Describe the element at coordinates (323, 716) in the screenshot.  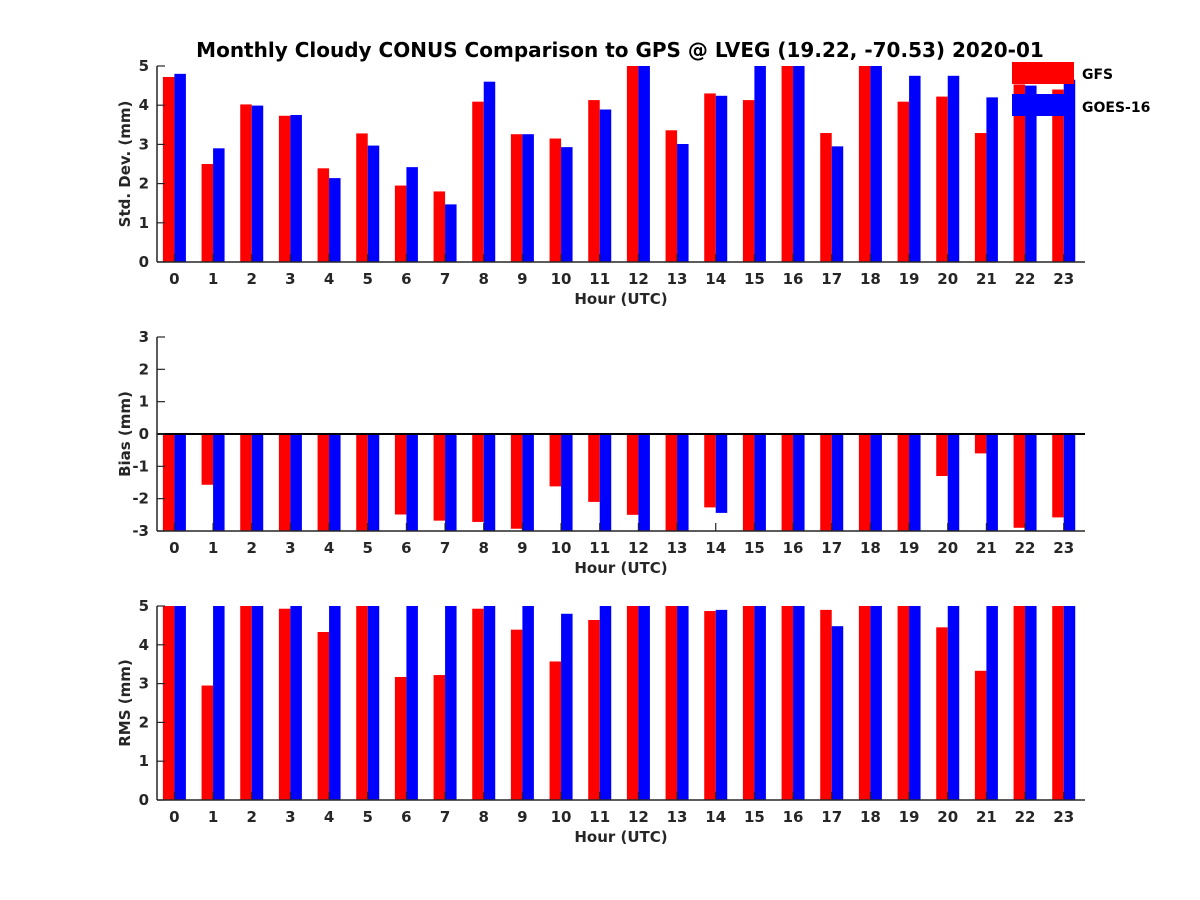
I see `bar-gfs-h4` at that location.